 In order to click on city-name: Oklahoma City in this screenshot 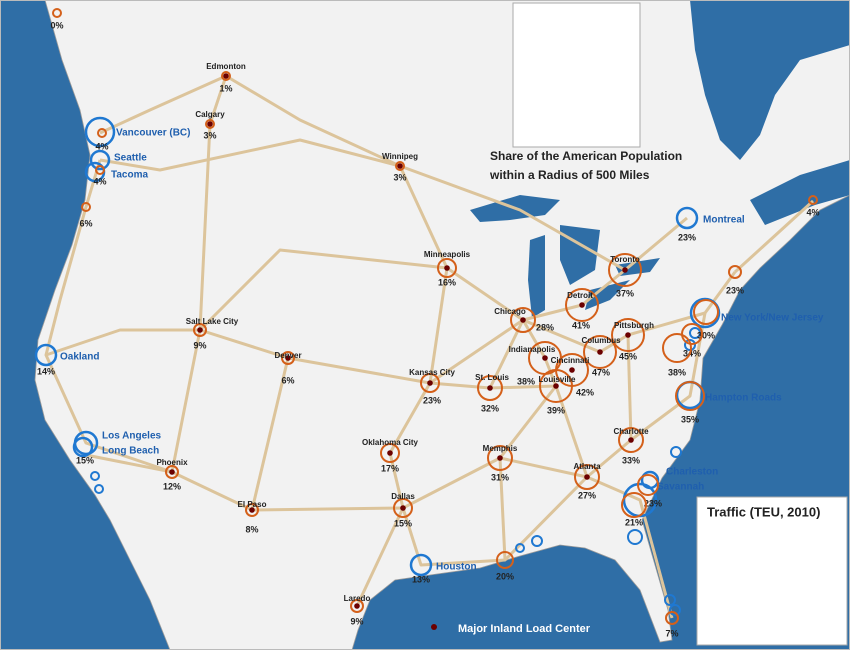, I will do `click(390, 442)`.